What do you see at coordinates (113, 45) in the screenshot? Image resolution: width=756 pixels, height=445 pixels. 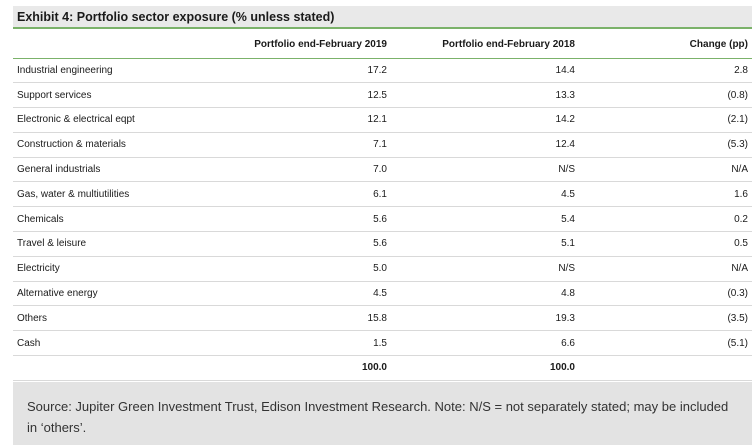 I see `header-sector` at bounding box center [113, 45].